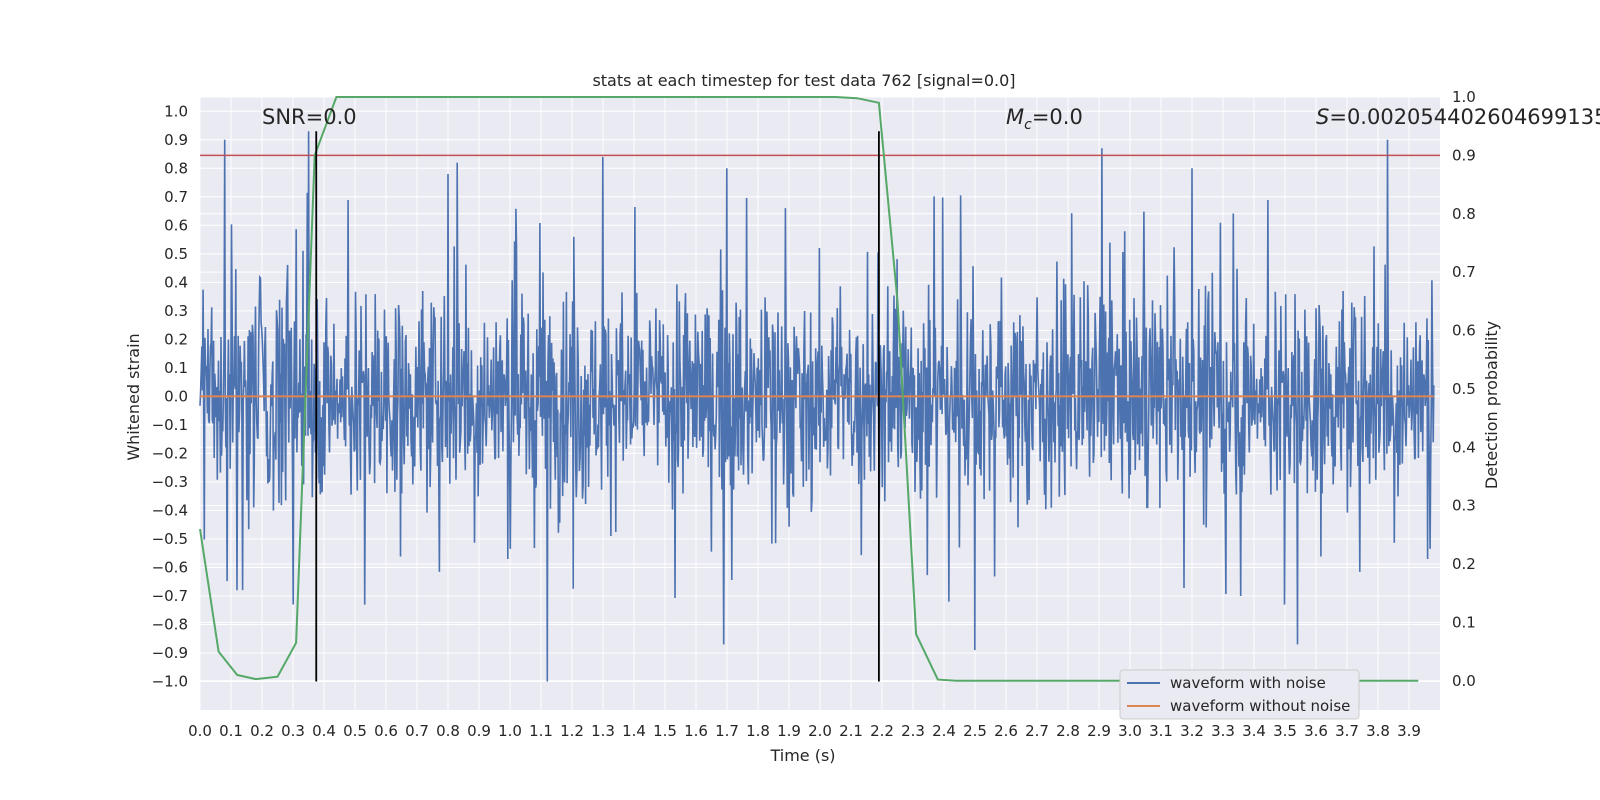 This screenshot has height=800, width=1600. What do you see at coordinates (176, 311) in the screenshot?
I see `y-tick-label: 0.3` at bounding box center [176, 311].